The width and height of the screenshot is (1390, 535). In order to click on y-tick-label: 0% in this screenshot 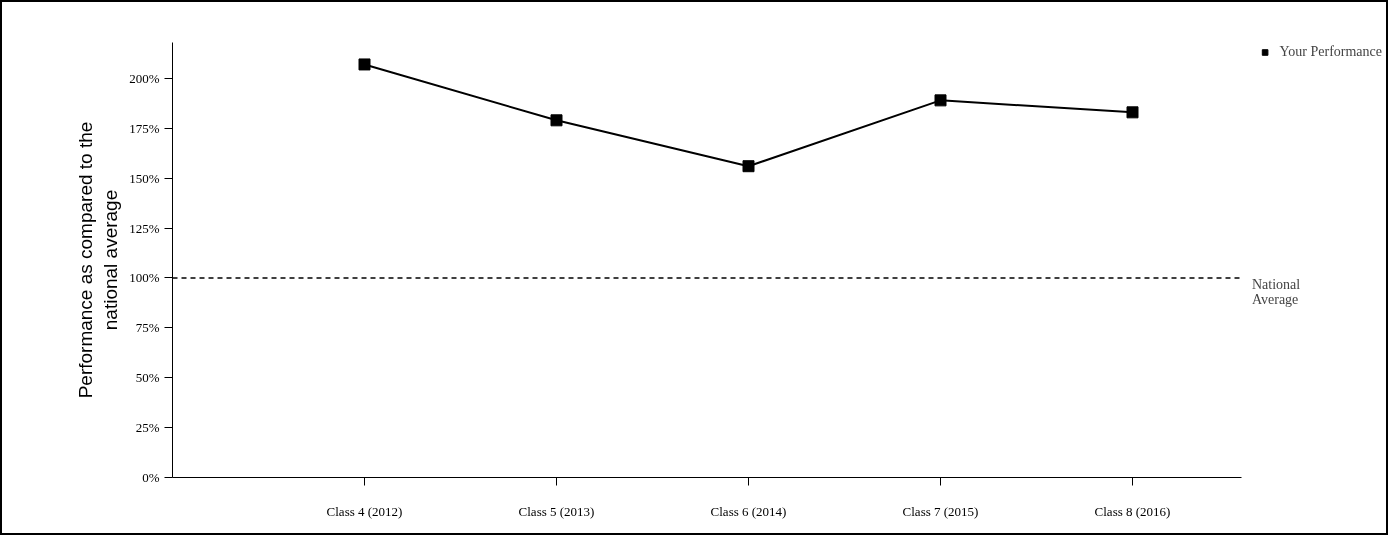, I will do `click(151, 477)`.